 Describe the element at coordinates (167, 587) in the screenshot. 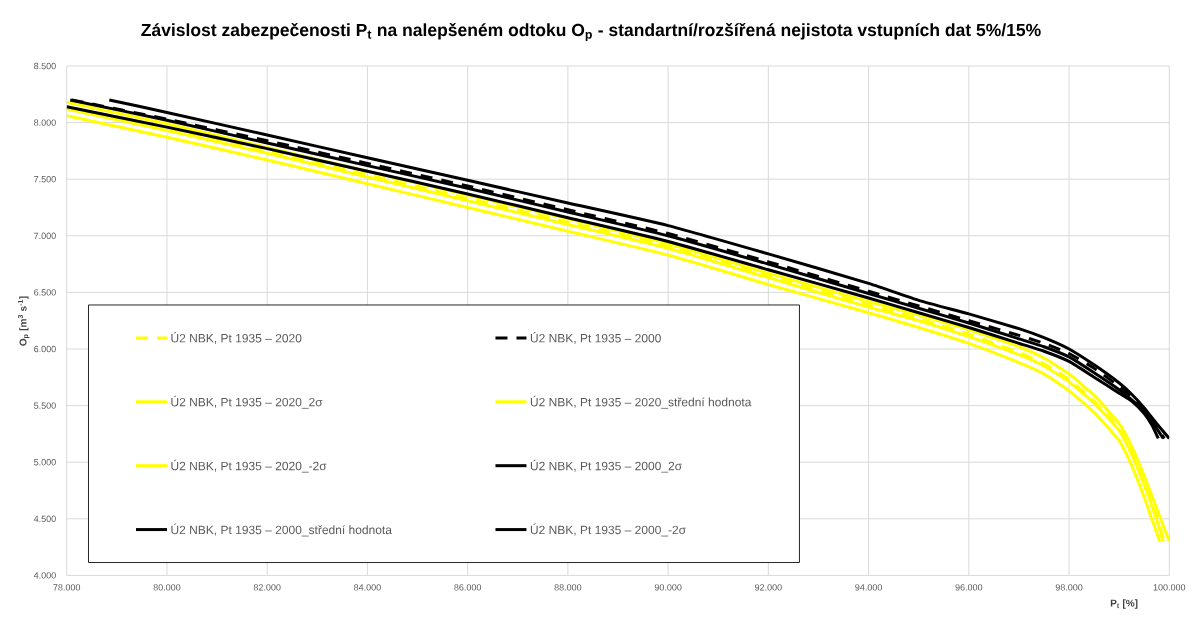

I see `x-tick-label: 80.000` at that location.